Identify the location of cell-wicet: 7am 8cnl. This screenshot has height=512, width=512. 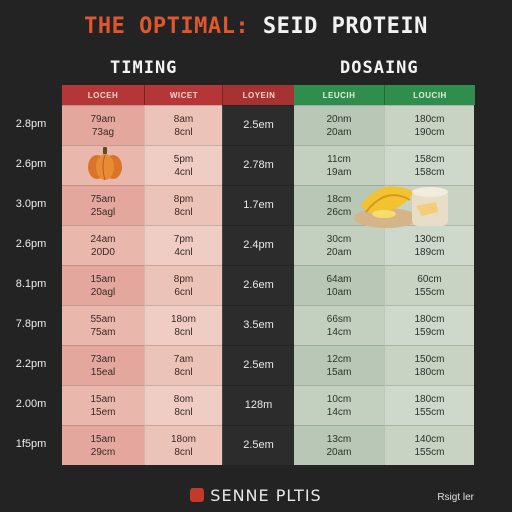
(183, 365).